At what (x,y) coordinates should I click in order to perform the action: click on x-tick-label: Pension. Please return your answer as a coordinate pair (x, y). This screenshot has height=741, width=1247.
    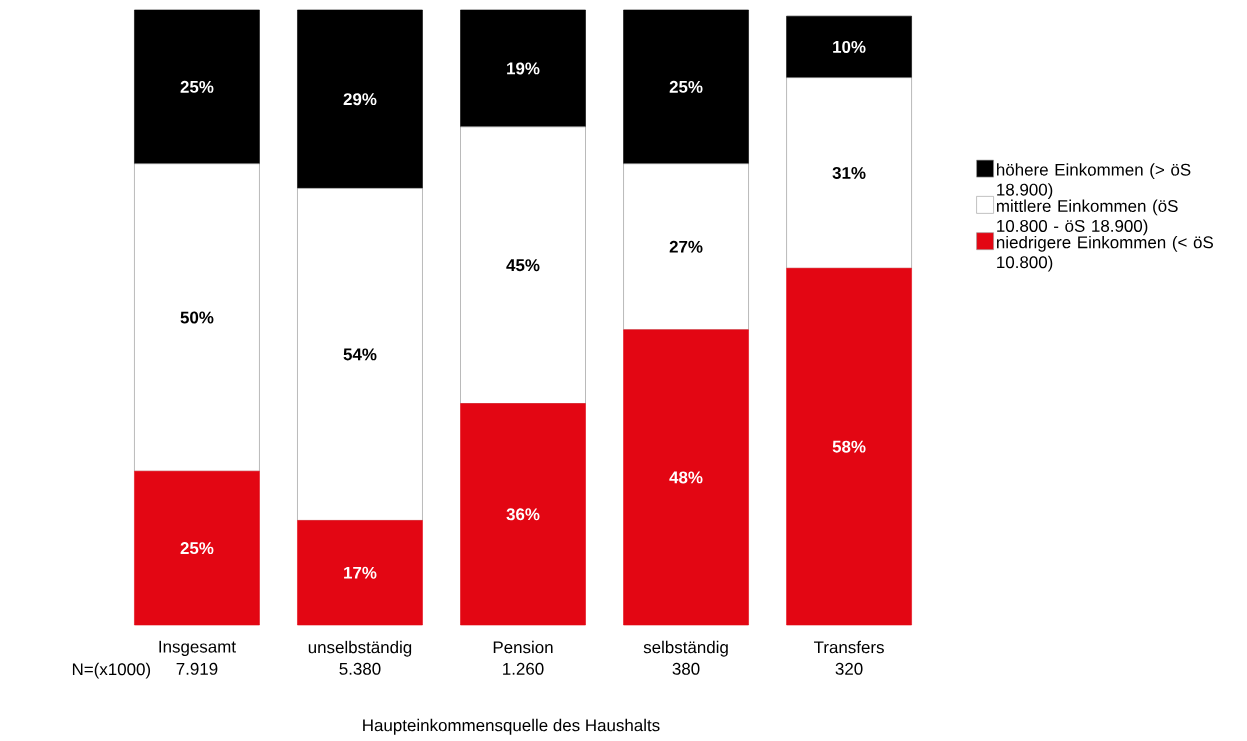
    Looking at the image, I should click on (523, 647).